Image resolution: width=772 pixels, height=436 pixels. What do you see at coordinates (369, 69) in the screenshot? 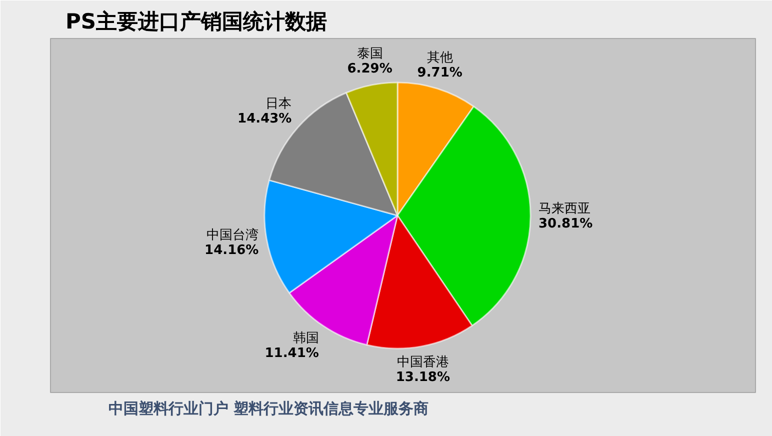
I see `data-label: 6.29%` at bounding box center [369, 69].